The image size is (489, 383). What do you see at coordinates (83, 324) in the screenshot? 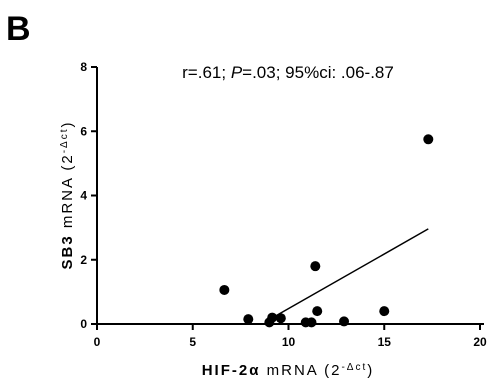
I see `y-tick-label: 0` at bounding box center [83, 324].